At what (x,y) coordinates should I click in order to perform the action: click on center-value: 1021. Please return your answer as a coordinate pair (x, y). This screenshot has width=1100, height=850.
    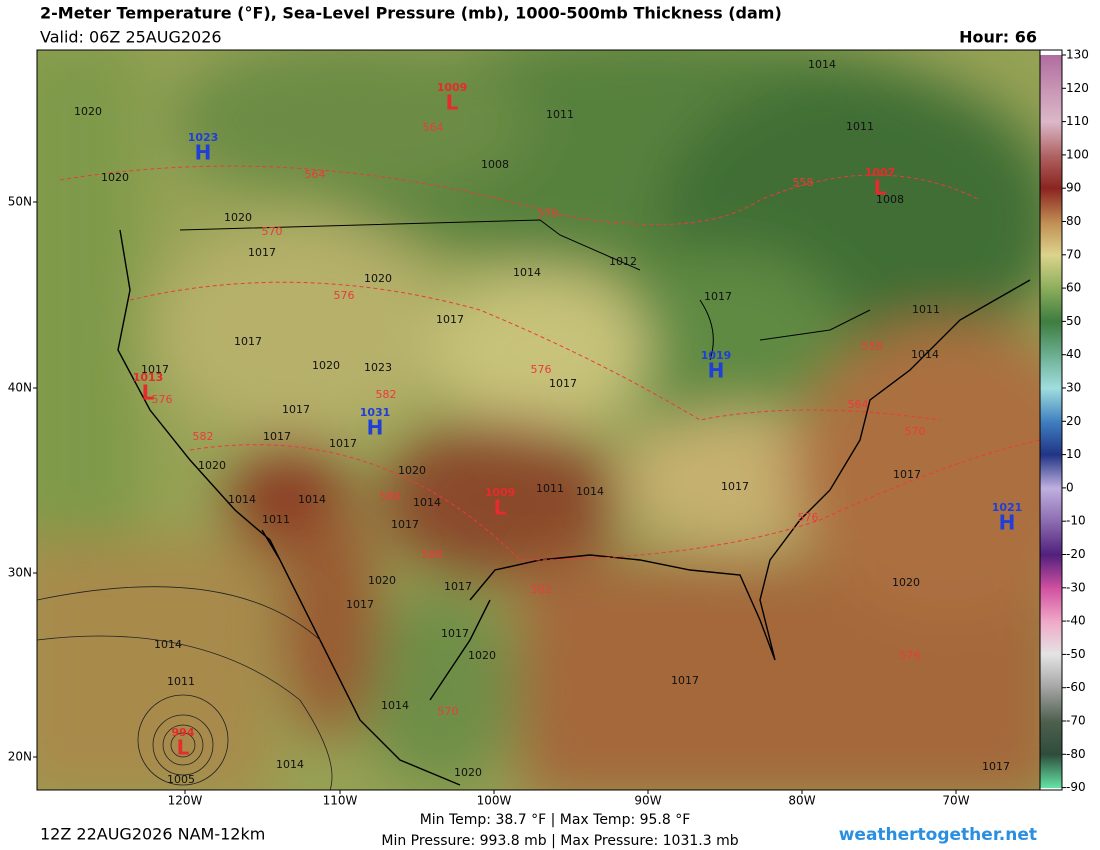
    Looking at the image, I should click on (1007, 507).